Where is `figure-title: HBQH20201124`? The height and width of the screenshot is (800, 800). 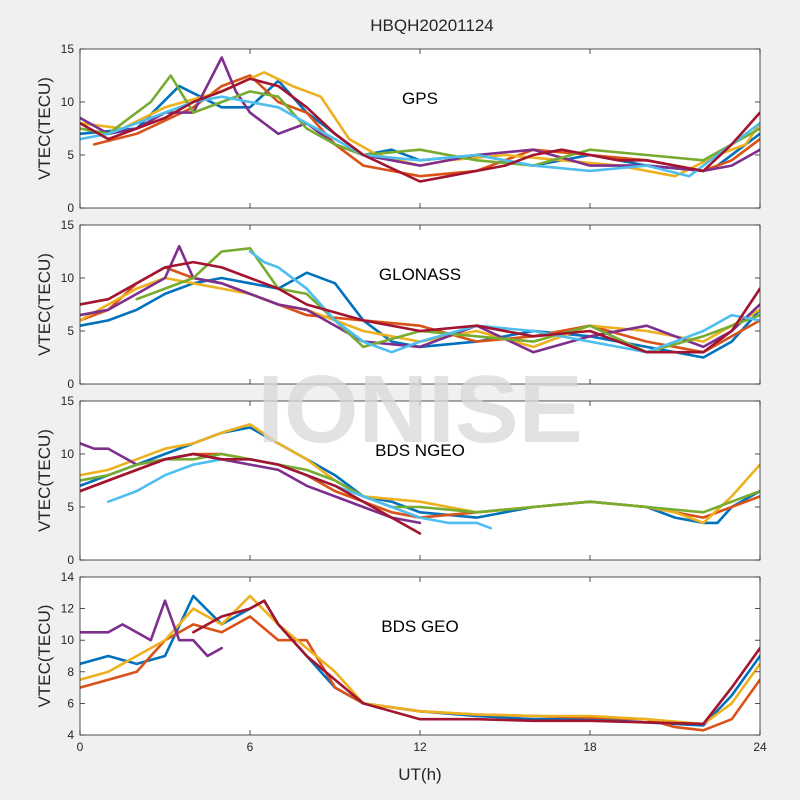 figure-title: HBQH20201124 is located at coordinates (432, 25).